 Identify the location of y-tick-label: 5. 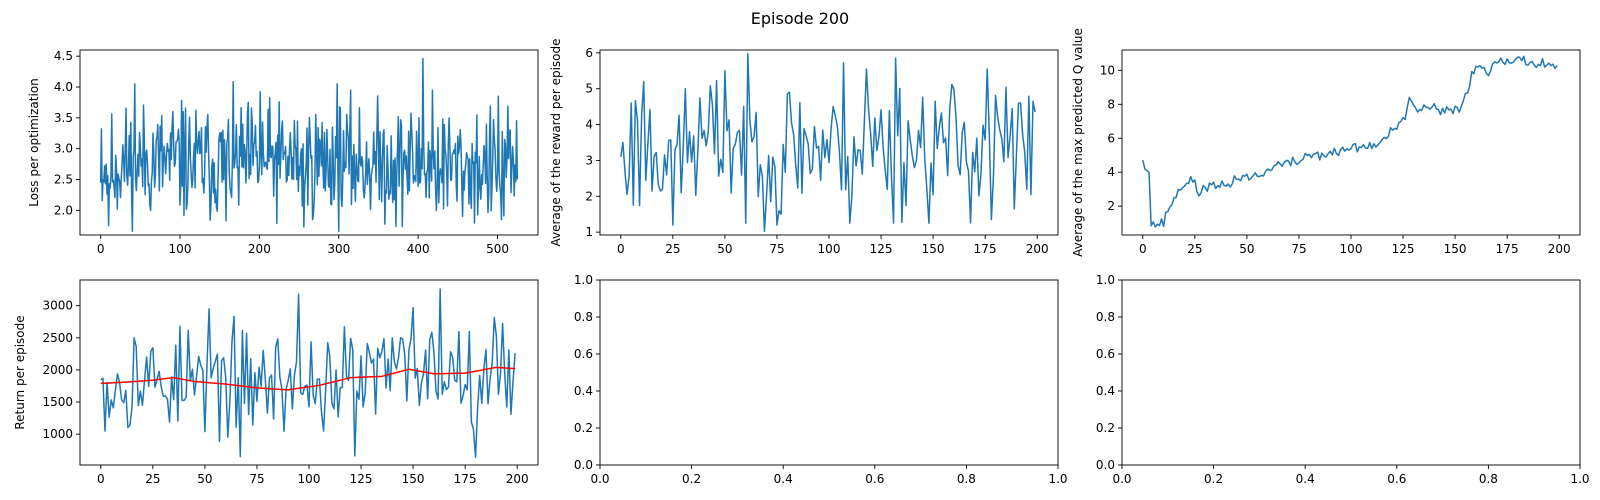
(589, 89).